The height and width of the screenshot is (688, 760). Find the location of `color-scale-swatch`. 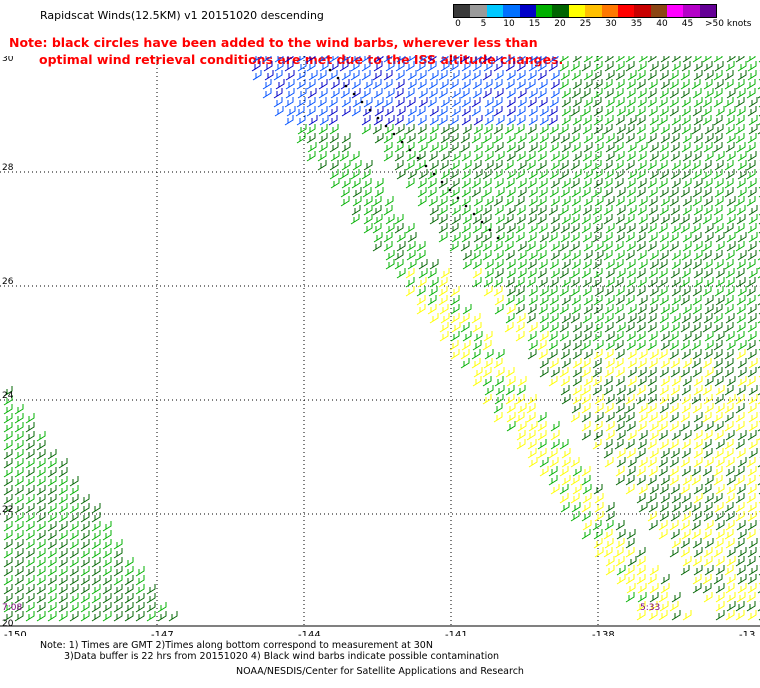

color-scale-swatch is located at coordinates (626, 11).